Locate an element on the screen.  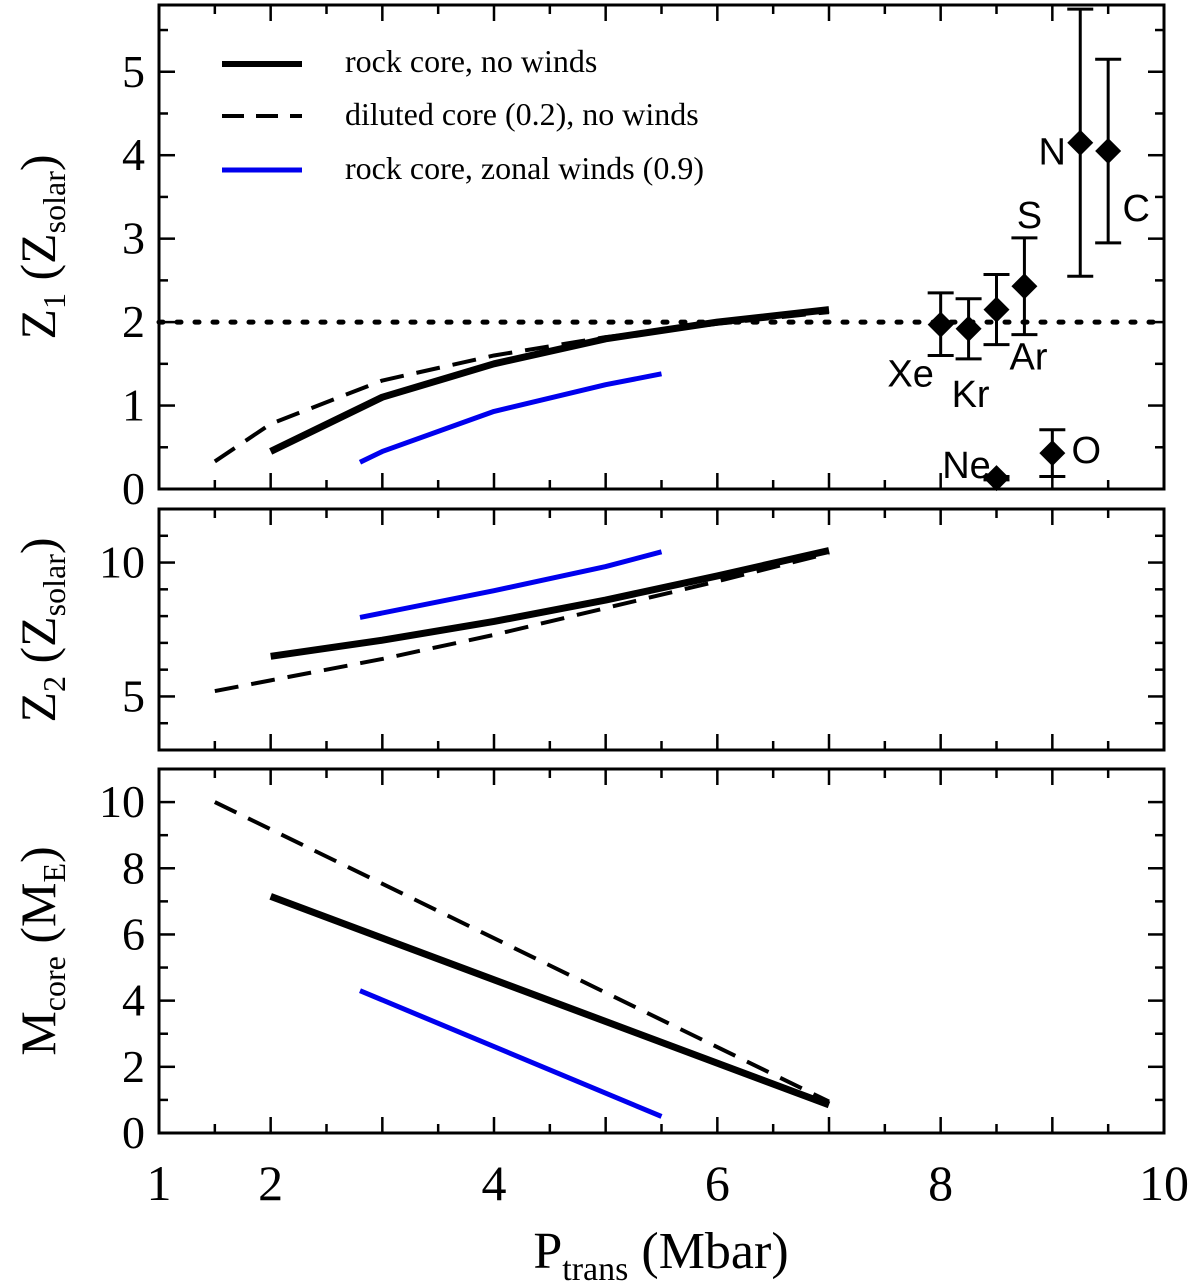
x-axis-label: Ptrans (Mbar) is located at coordinates (660, 1253).